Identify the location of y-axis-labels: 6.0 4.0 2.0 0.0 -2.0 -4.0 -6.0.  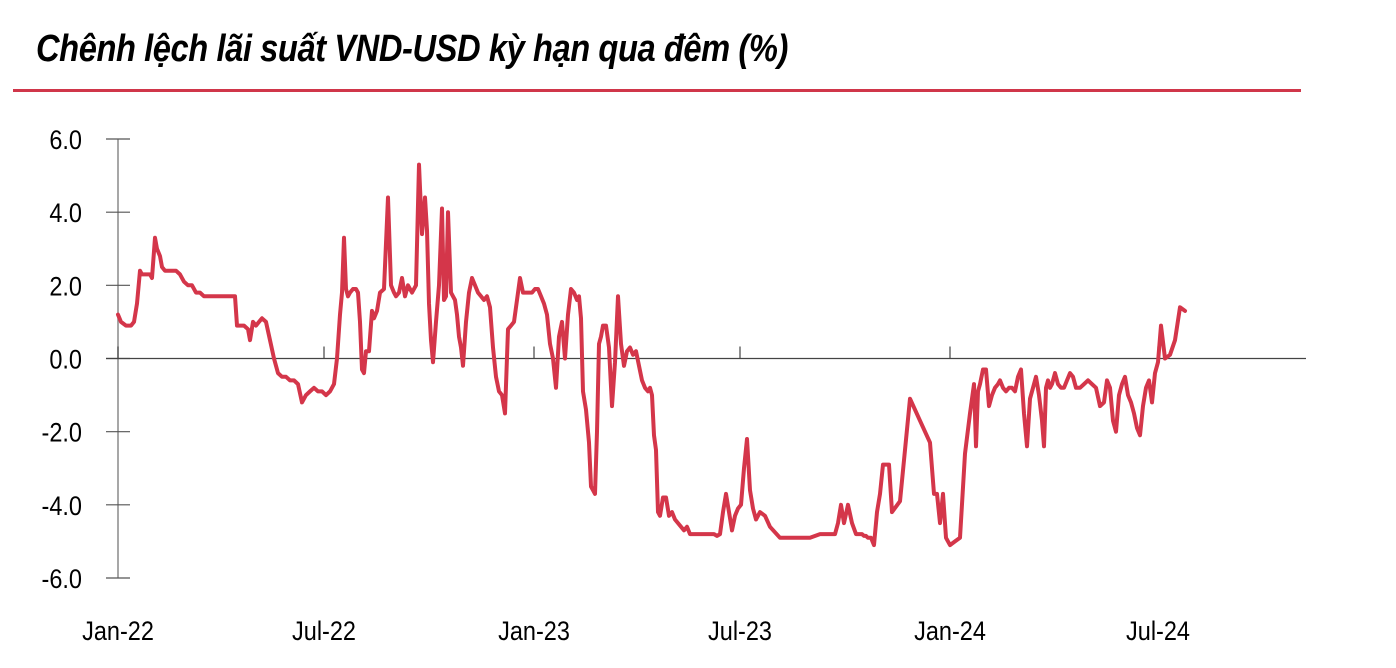
(62, 360).